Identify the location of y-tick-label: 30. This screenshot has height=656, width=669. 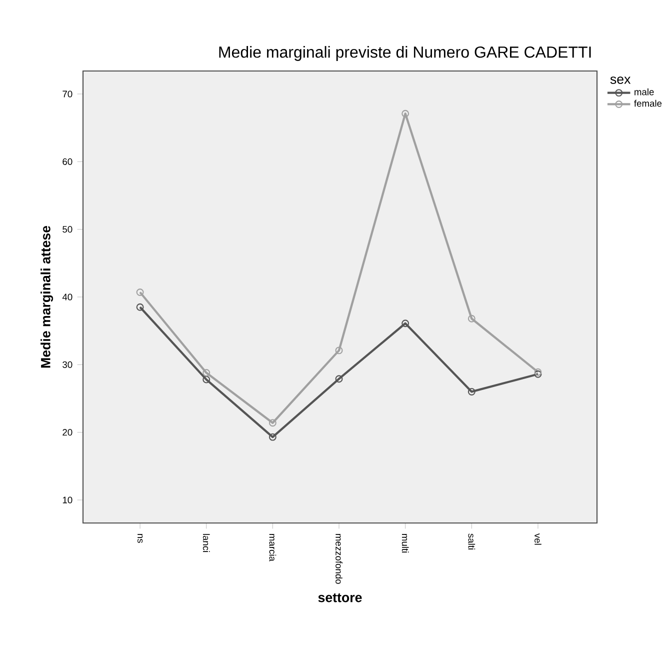
(67, 364).